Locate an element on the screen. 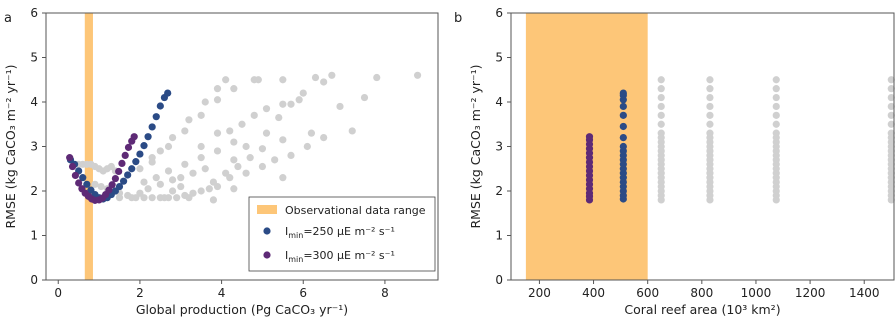 Image resolution: width=896 pixels, height=324 pixels. y-tick-label: 5 is located at coordinates (34, 58).